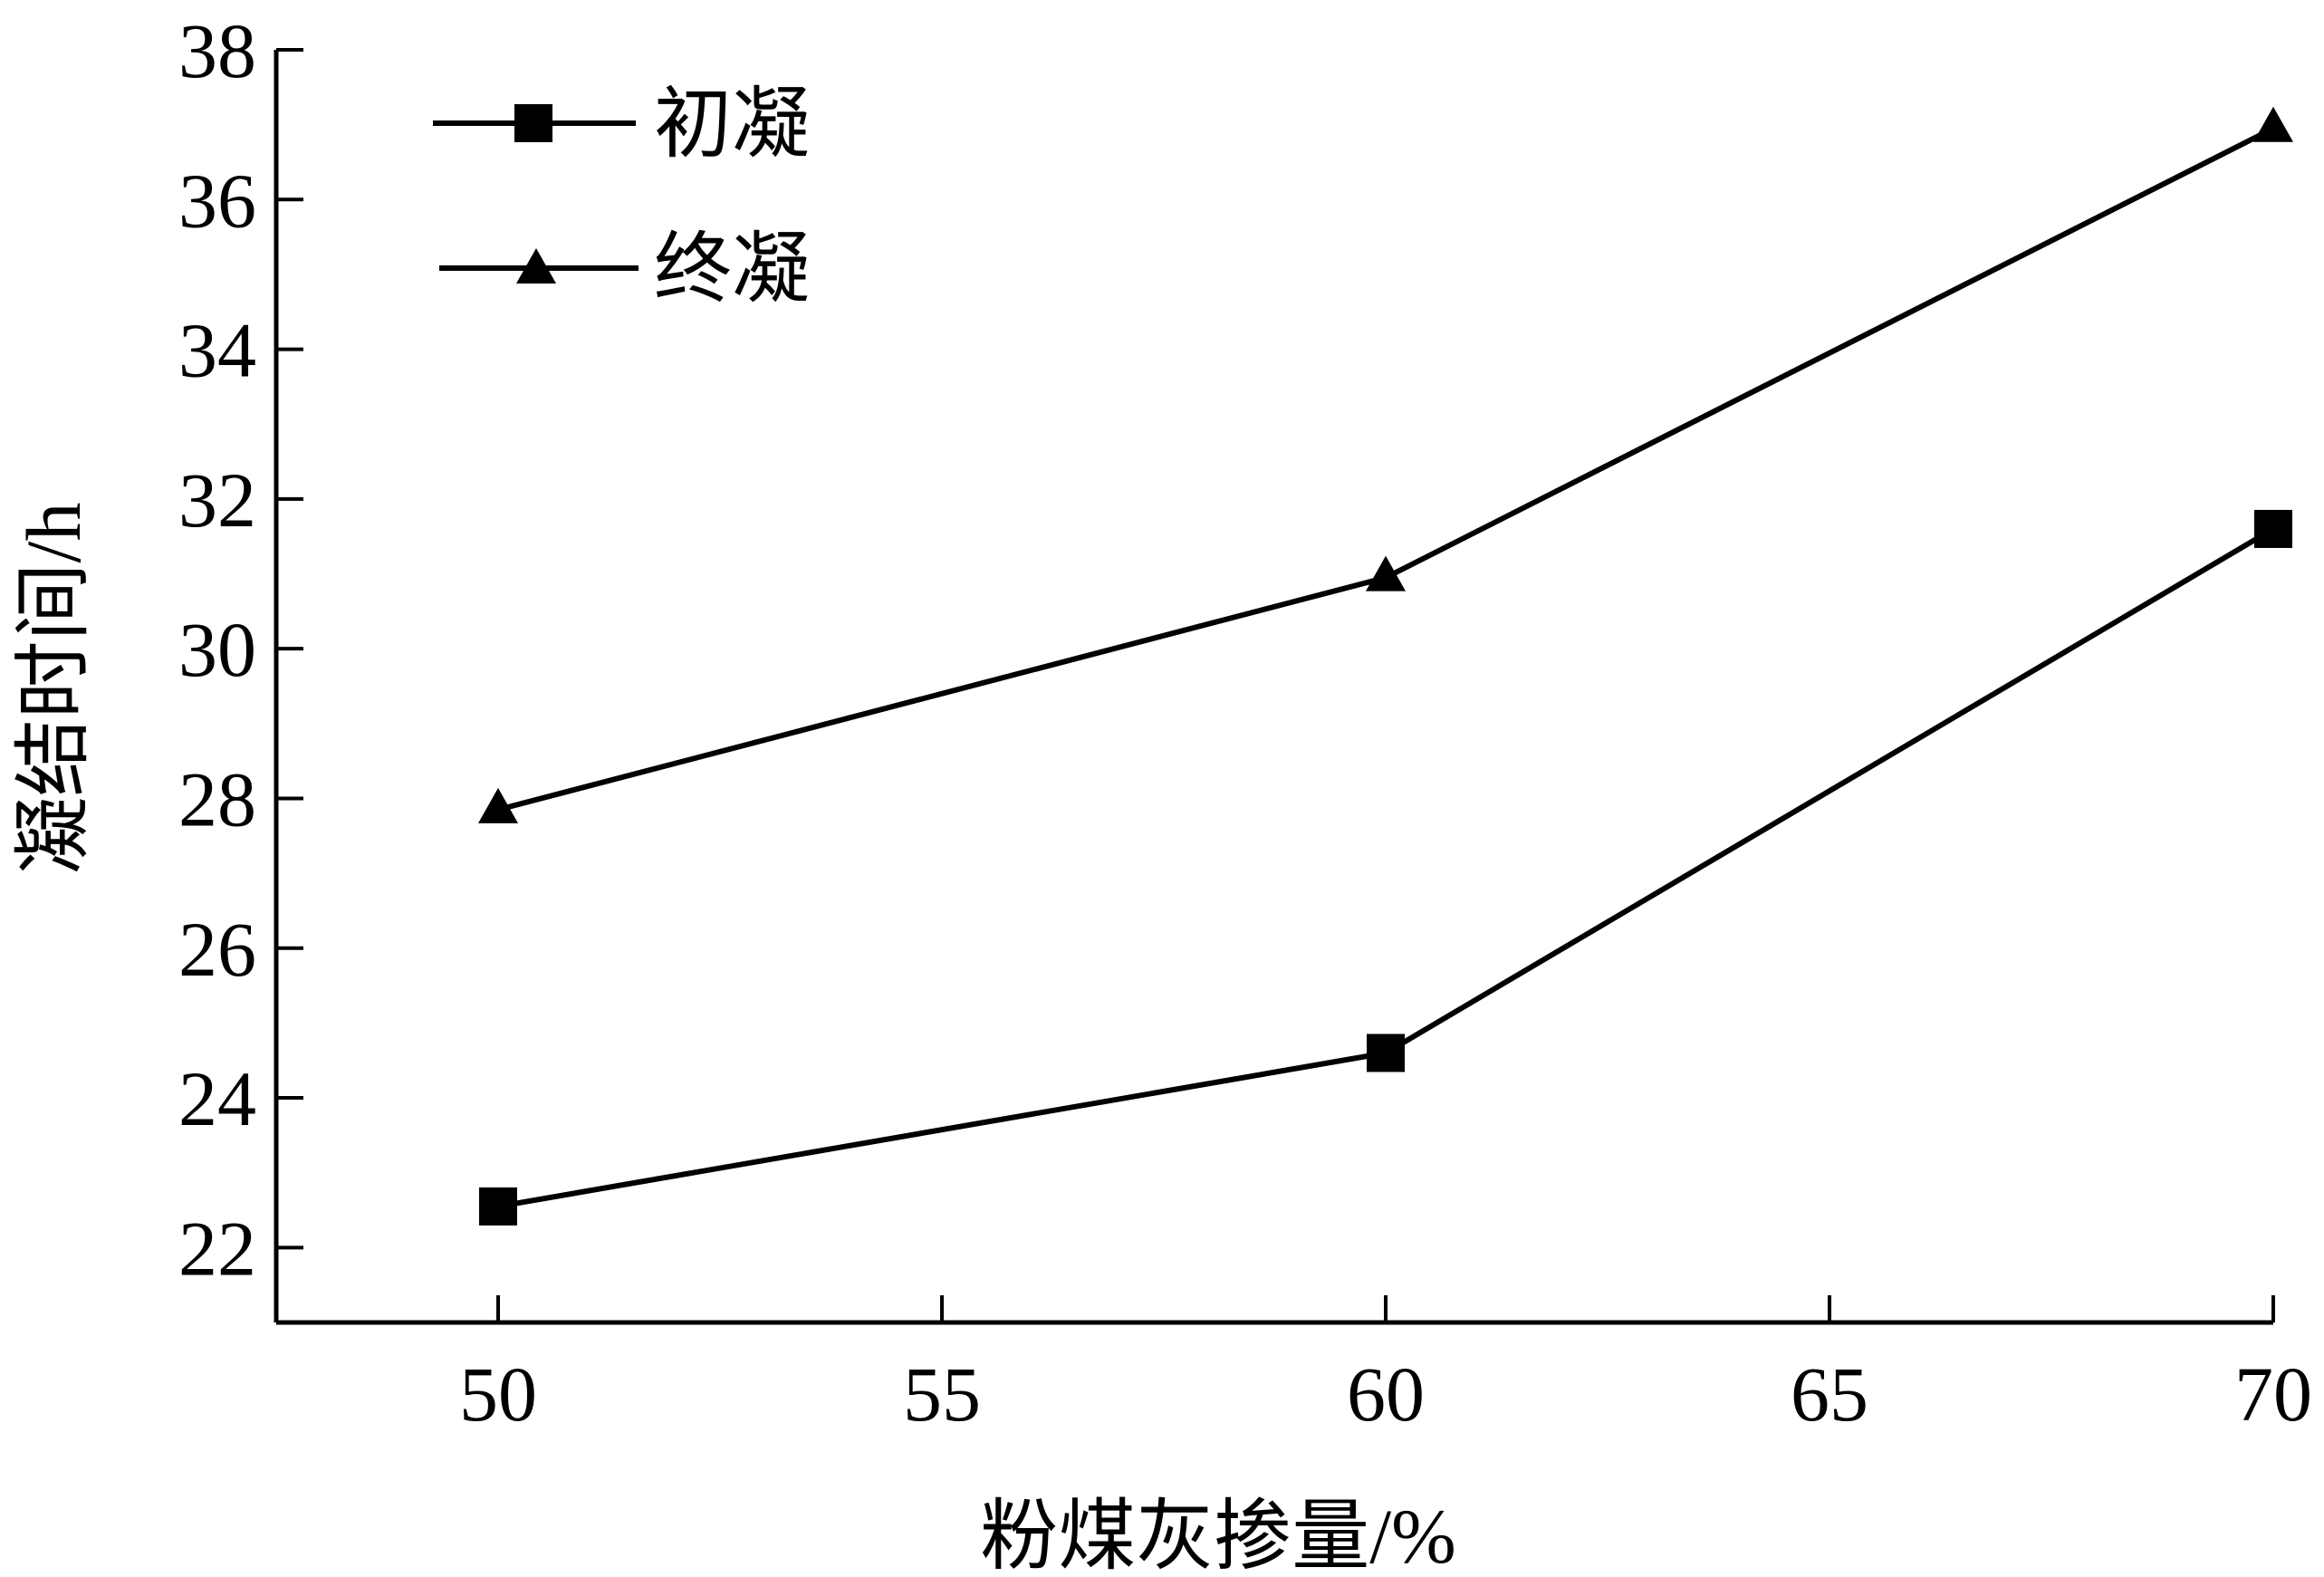 This screenshot has width=2324, height=1577. What do you see at coordinates (217, 1098) in the screenshot?
I see `y-tick-label-24: 24` at bounding box center [217, 1098].